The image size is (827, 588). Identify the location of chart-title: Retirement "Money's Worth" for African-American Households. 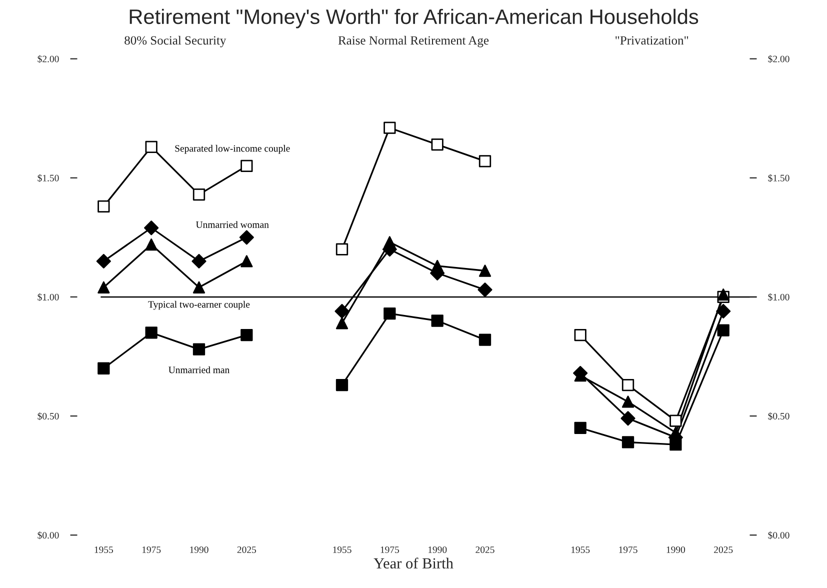
(414, 18).